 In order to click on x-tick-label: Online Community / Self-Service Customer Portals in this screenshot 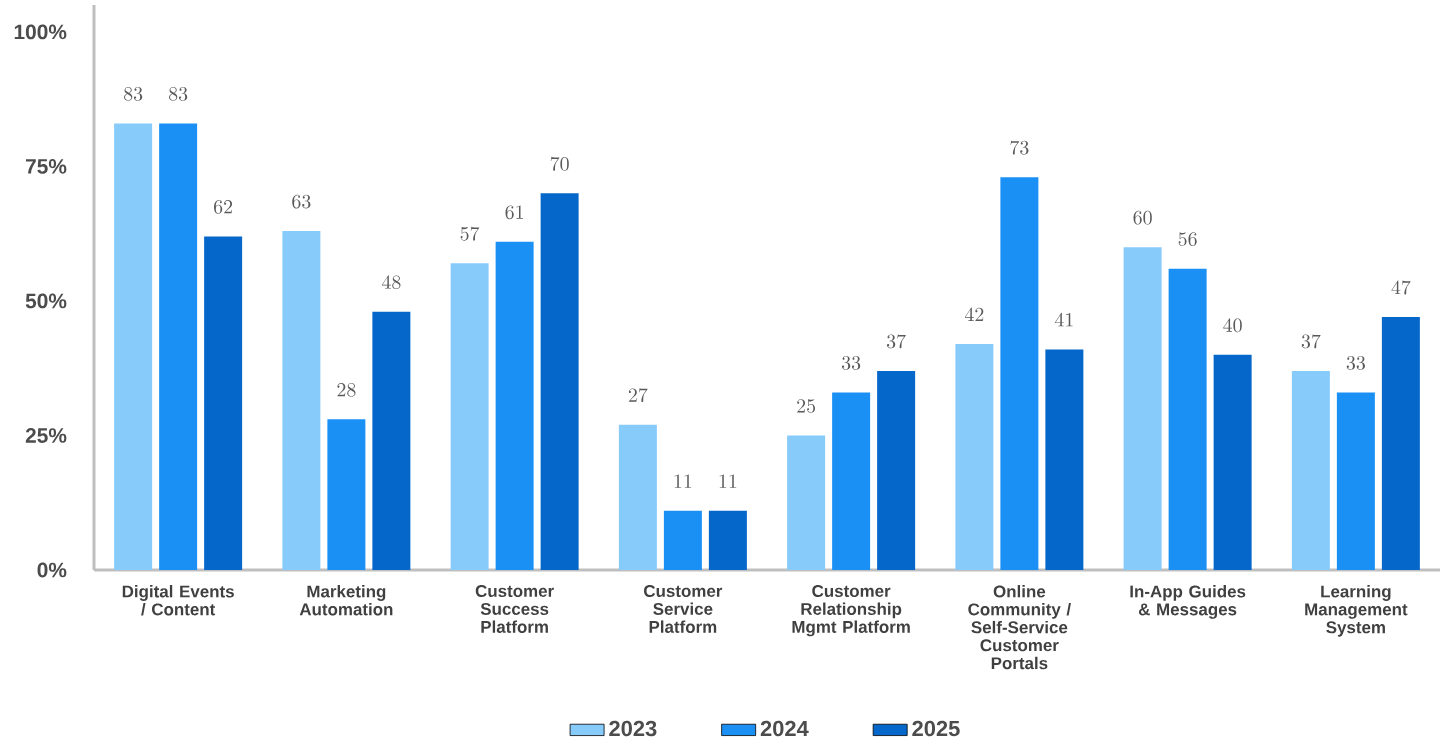, I will do `click(1019, 627)`.